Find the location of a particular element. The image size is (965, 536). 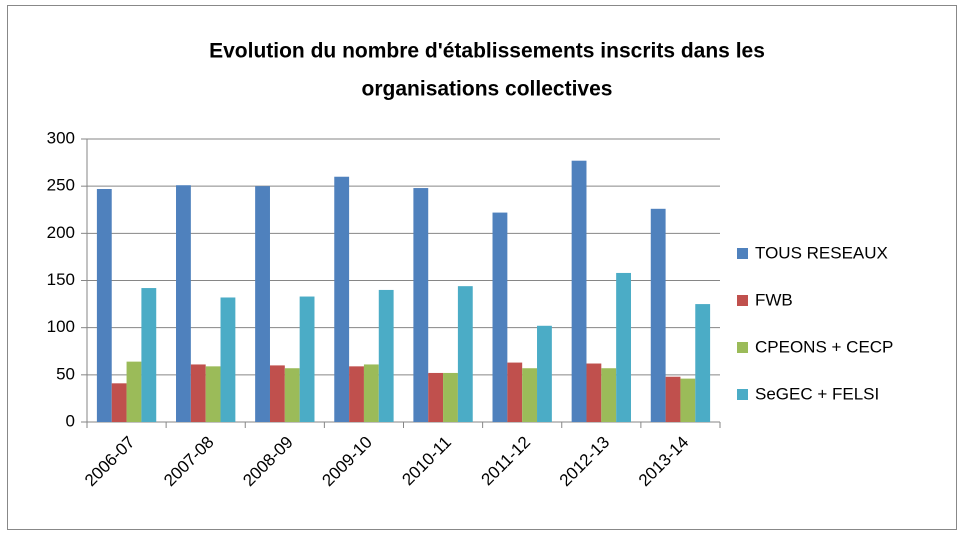

chart-title: organisations collectives is located at coordinates (487, 89).